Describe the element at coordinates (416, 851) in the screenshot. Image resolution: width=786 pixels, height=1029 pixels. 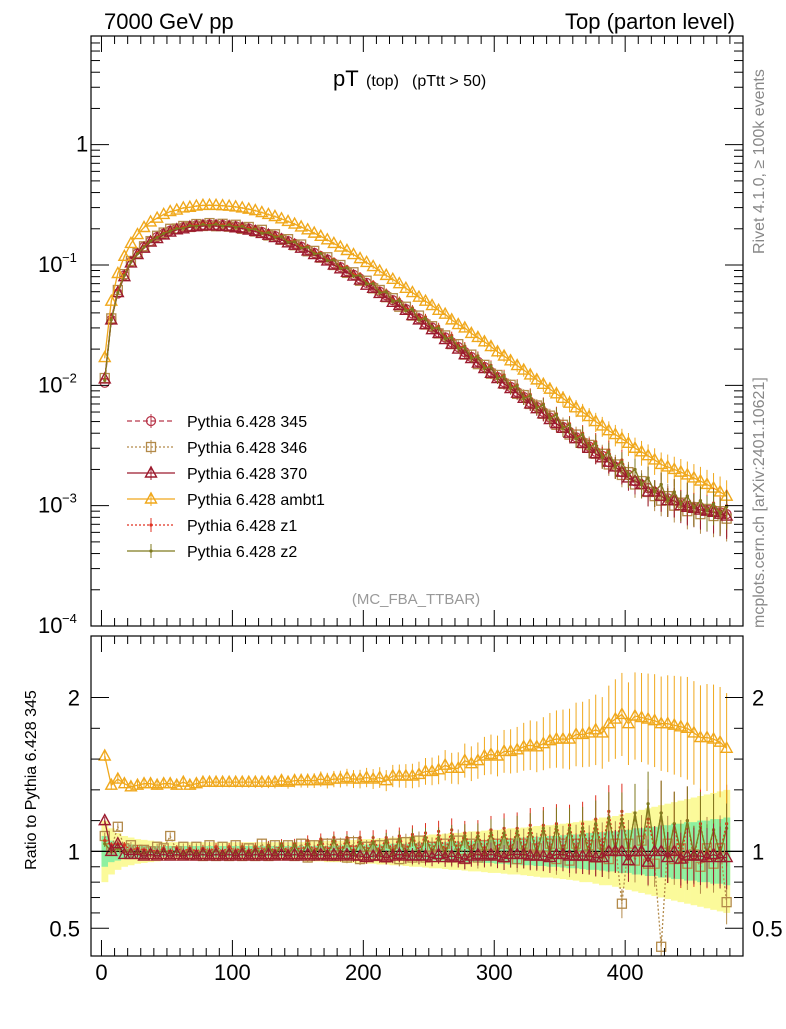
I see `series-s370` at that location.